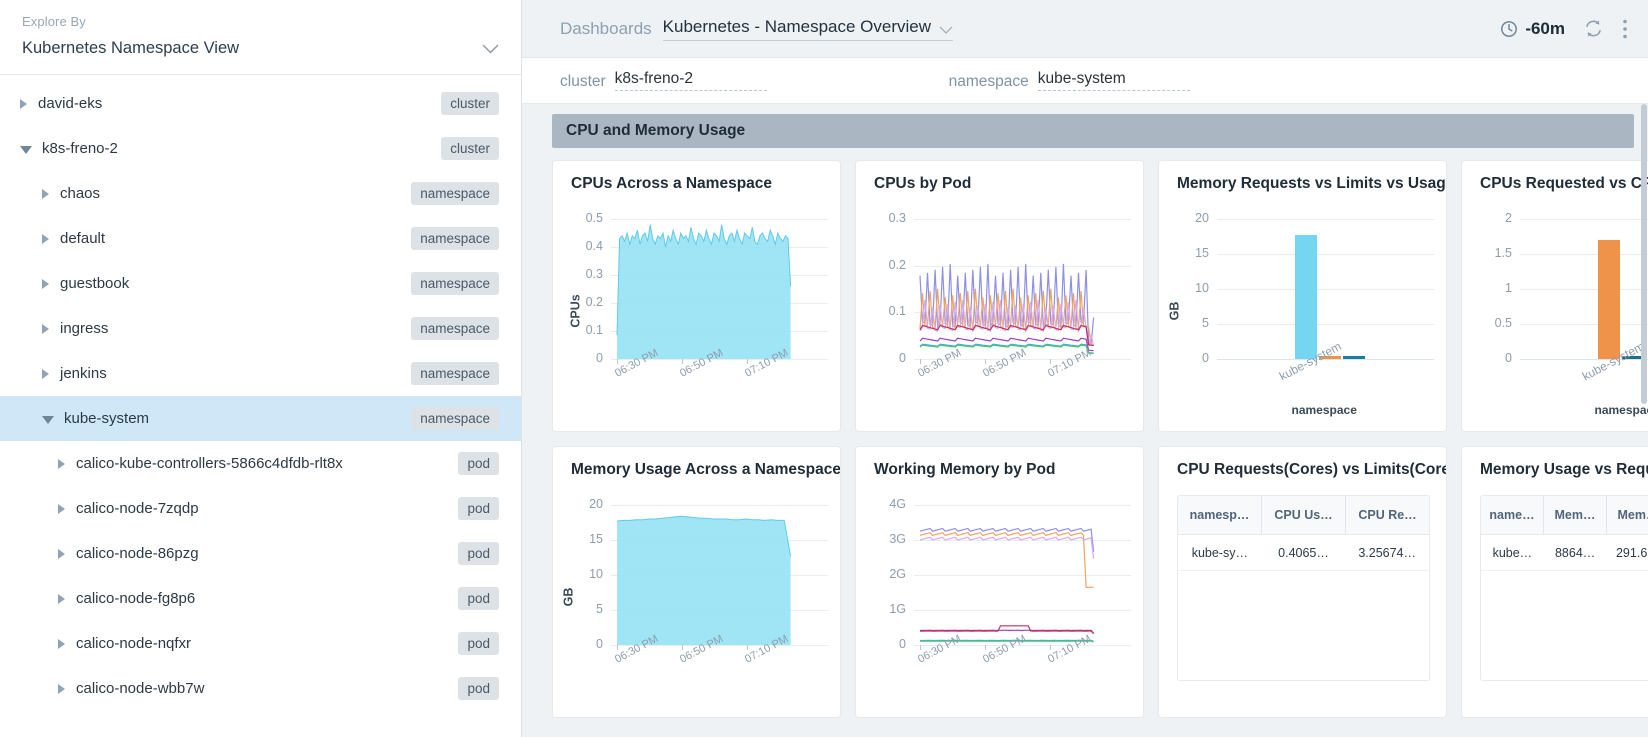  I want to click on y-axis-label: GB, so click(1174, 311).